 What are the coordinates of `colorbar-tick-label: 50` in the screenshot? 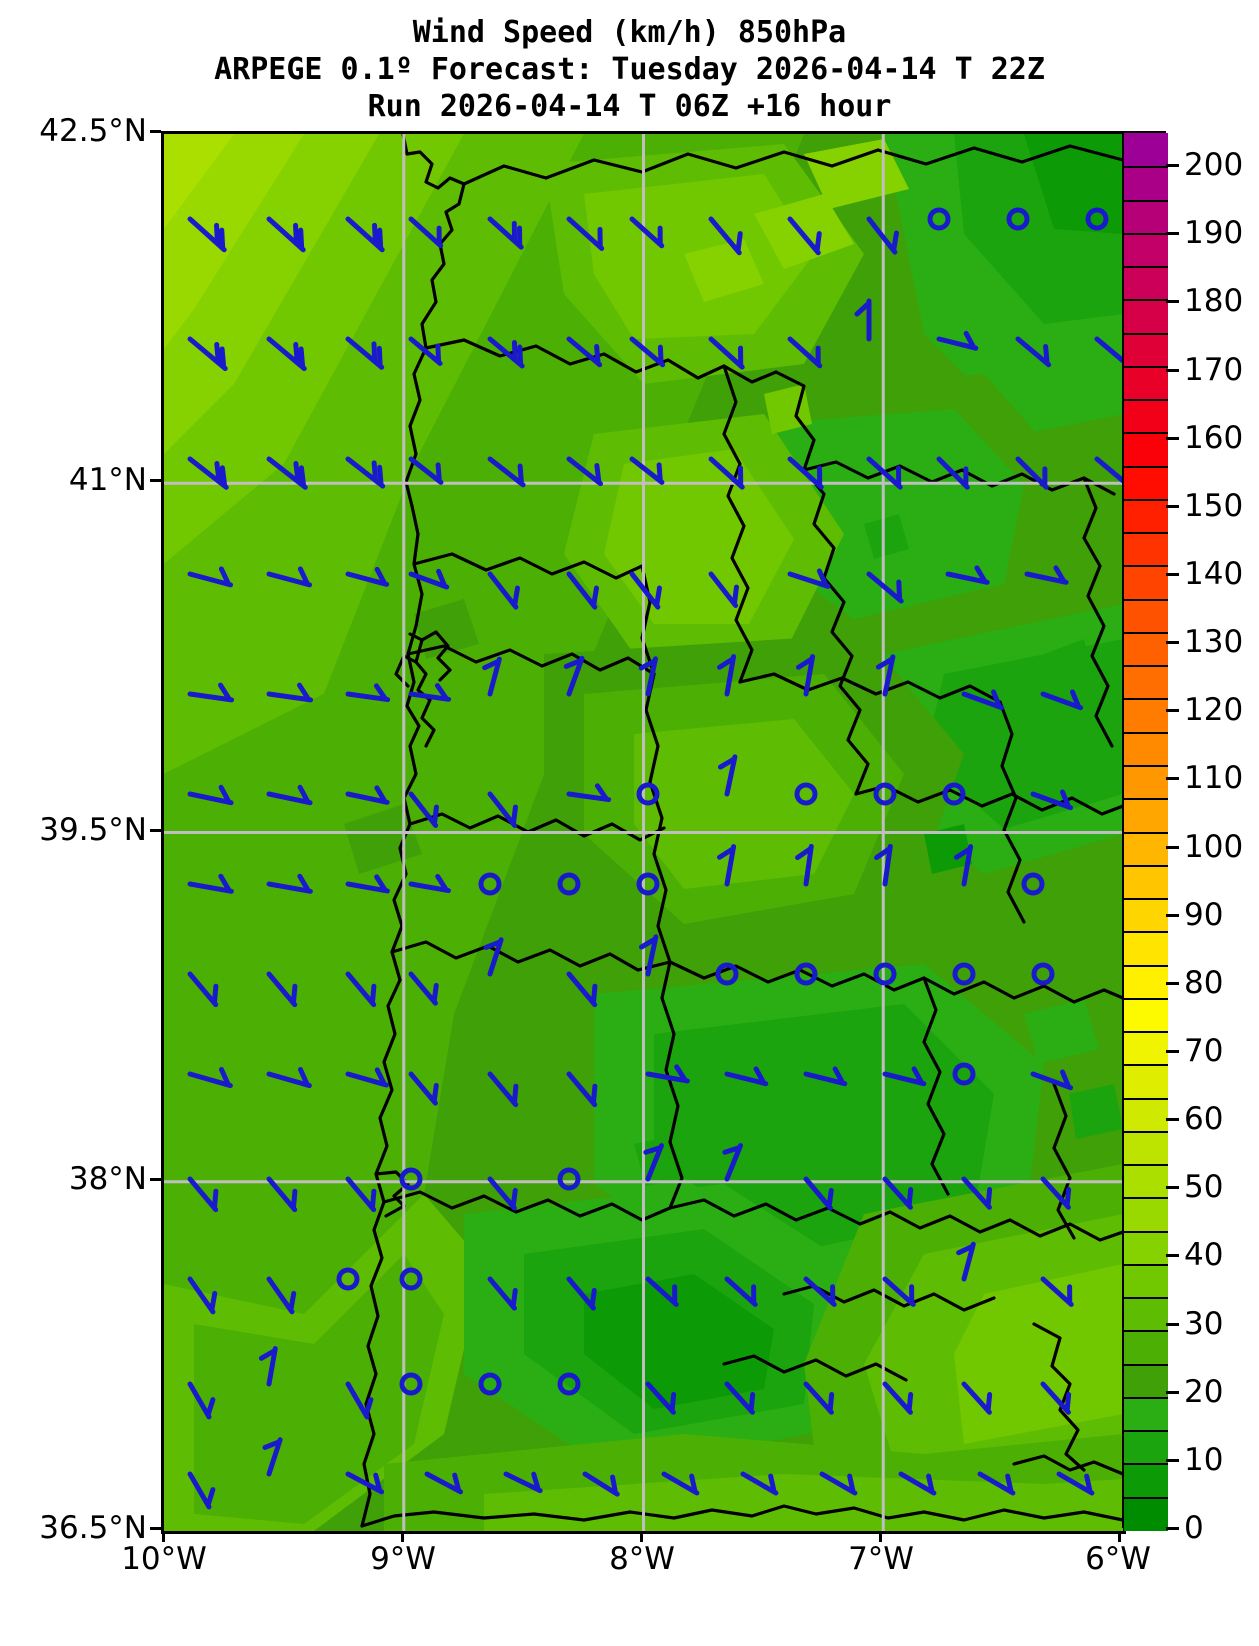 It's located at (1204, 1187).